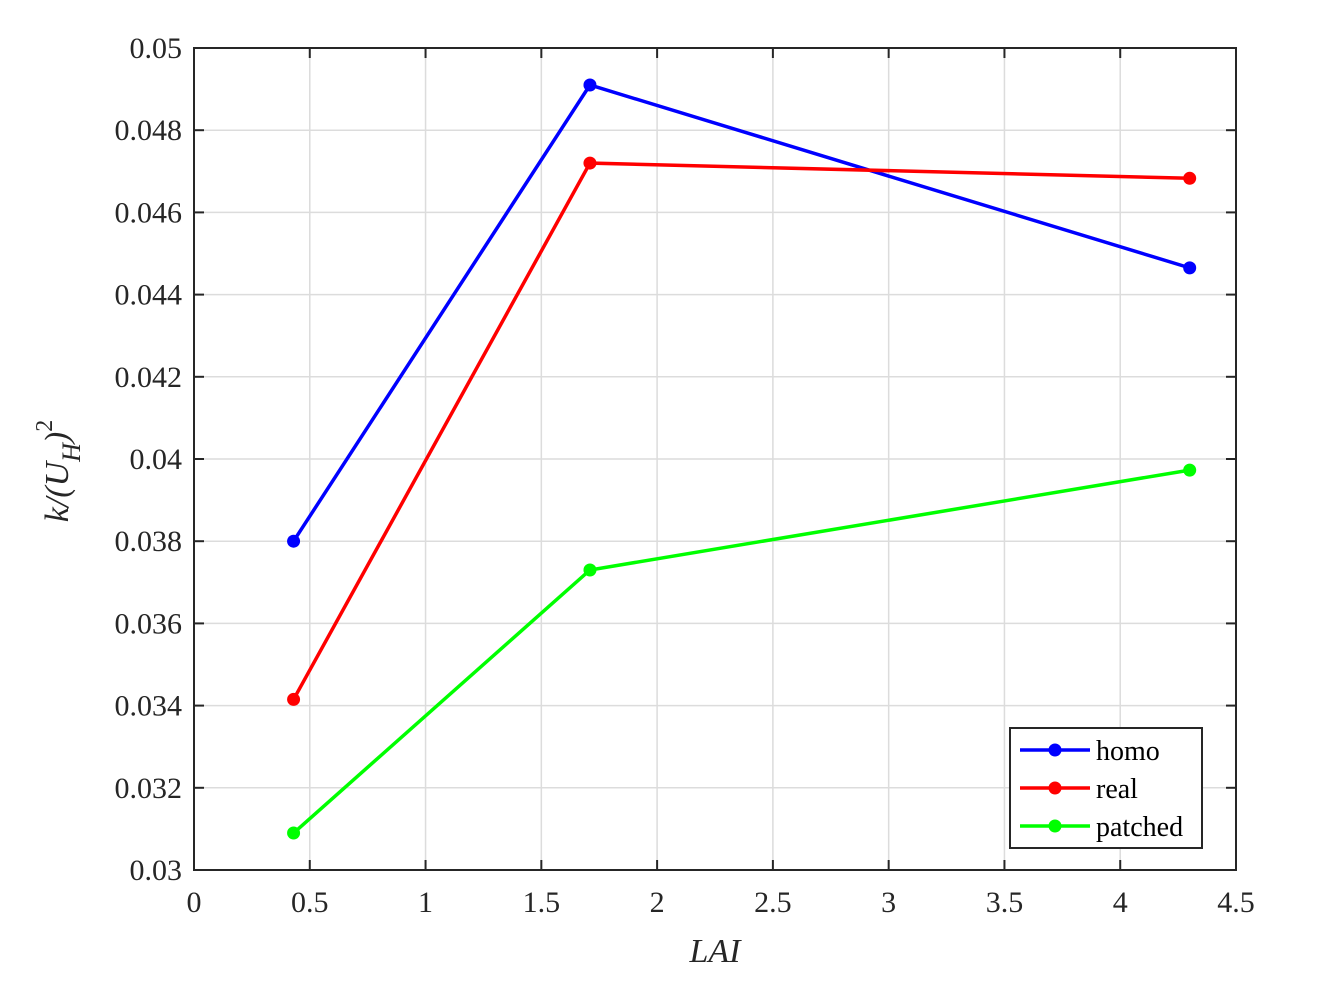 This screenshot has width=1328, height=988. I want to click on legend-entry-patched: patched, so click(1101, 827).